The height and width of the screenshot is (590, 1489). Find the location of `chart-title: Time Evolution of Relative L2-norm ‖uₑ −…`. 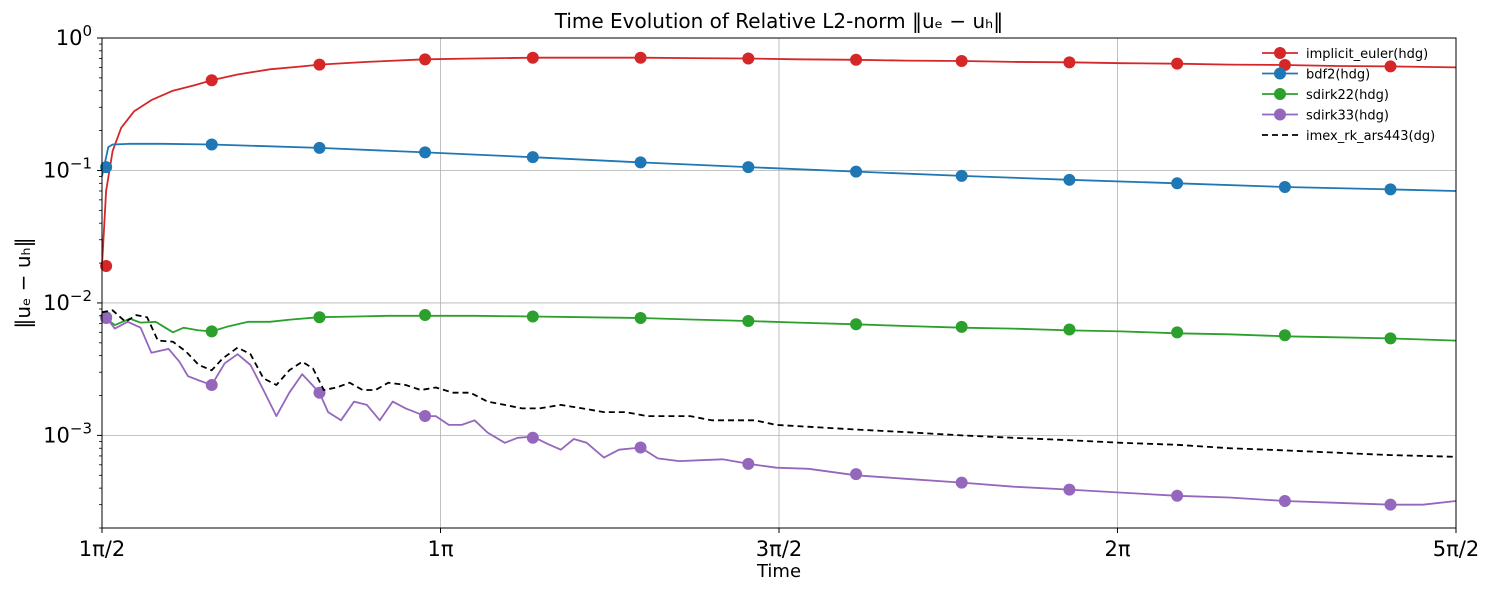

chart-title: Time Evolution of Relative L2-norm ‖uₑ −… is located at coordinates (779, 21).